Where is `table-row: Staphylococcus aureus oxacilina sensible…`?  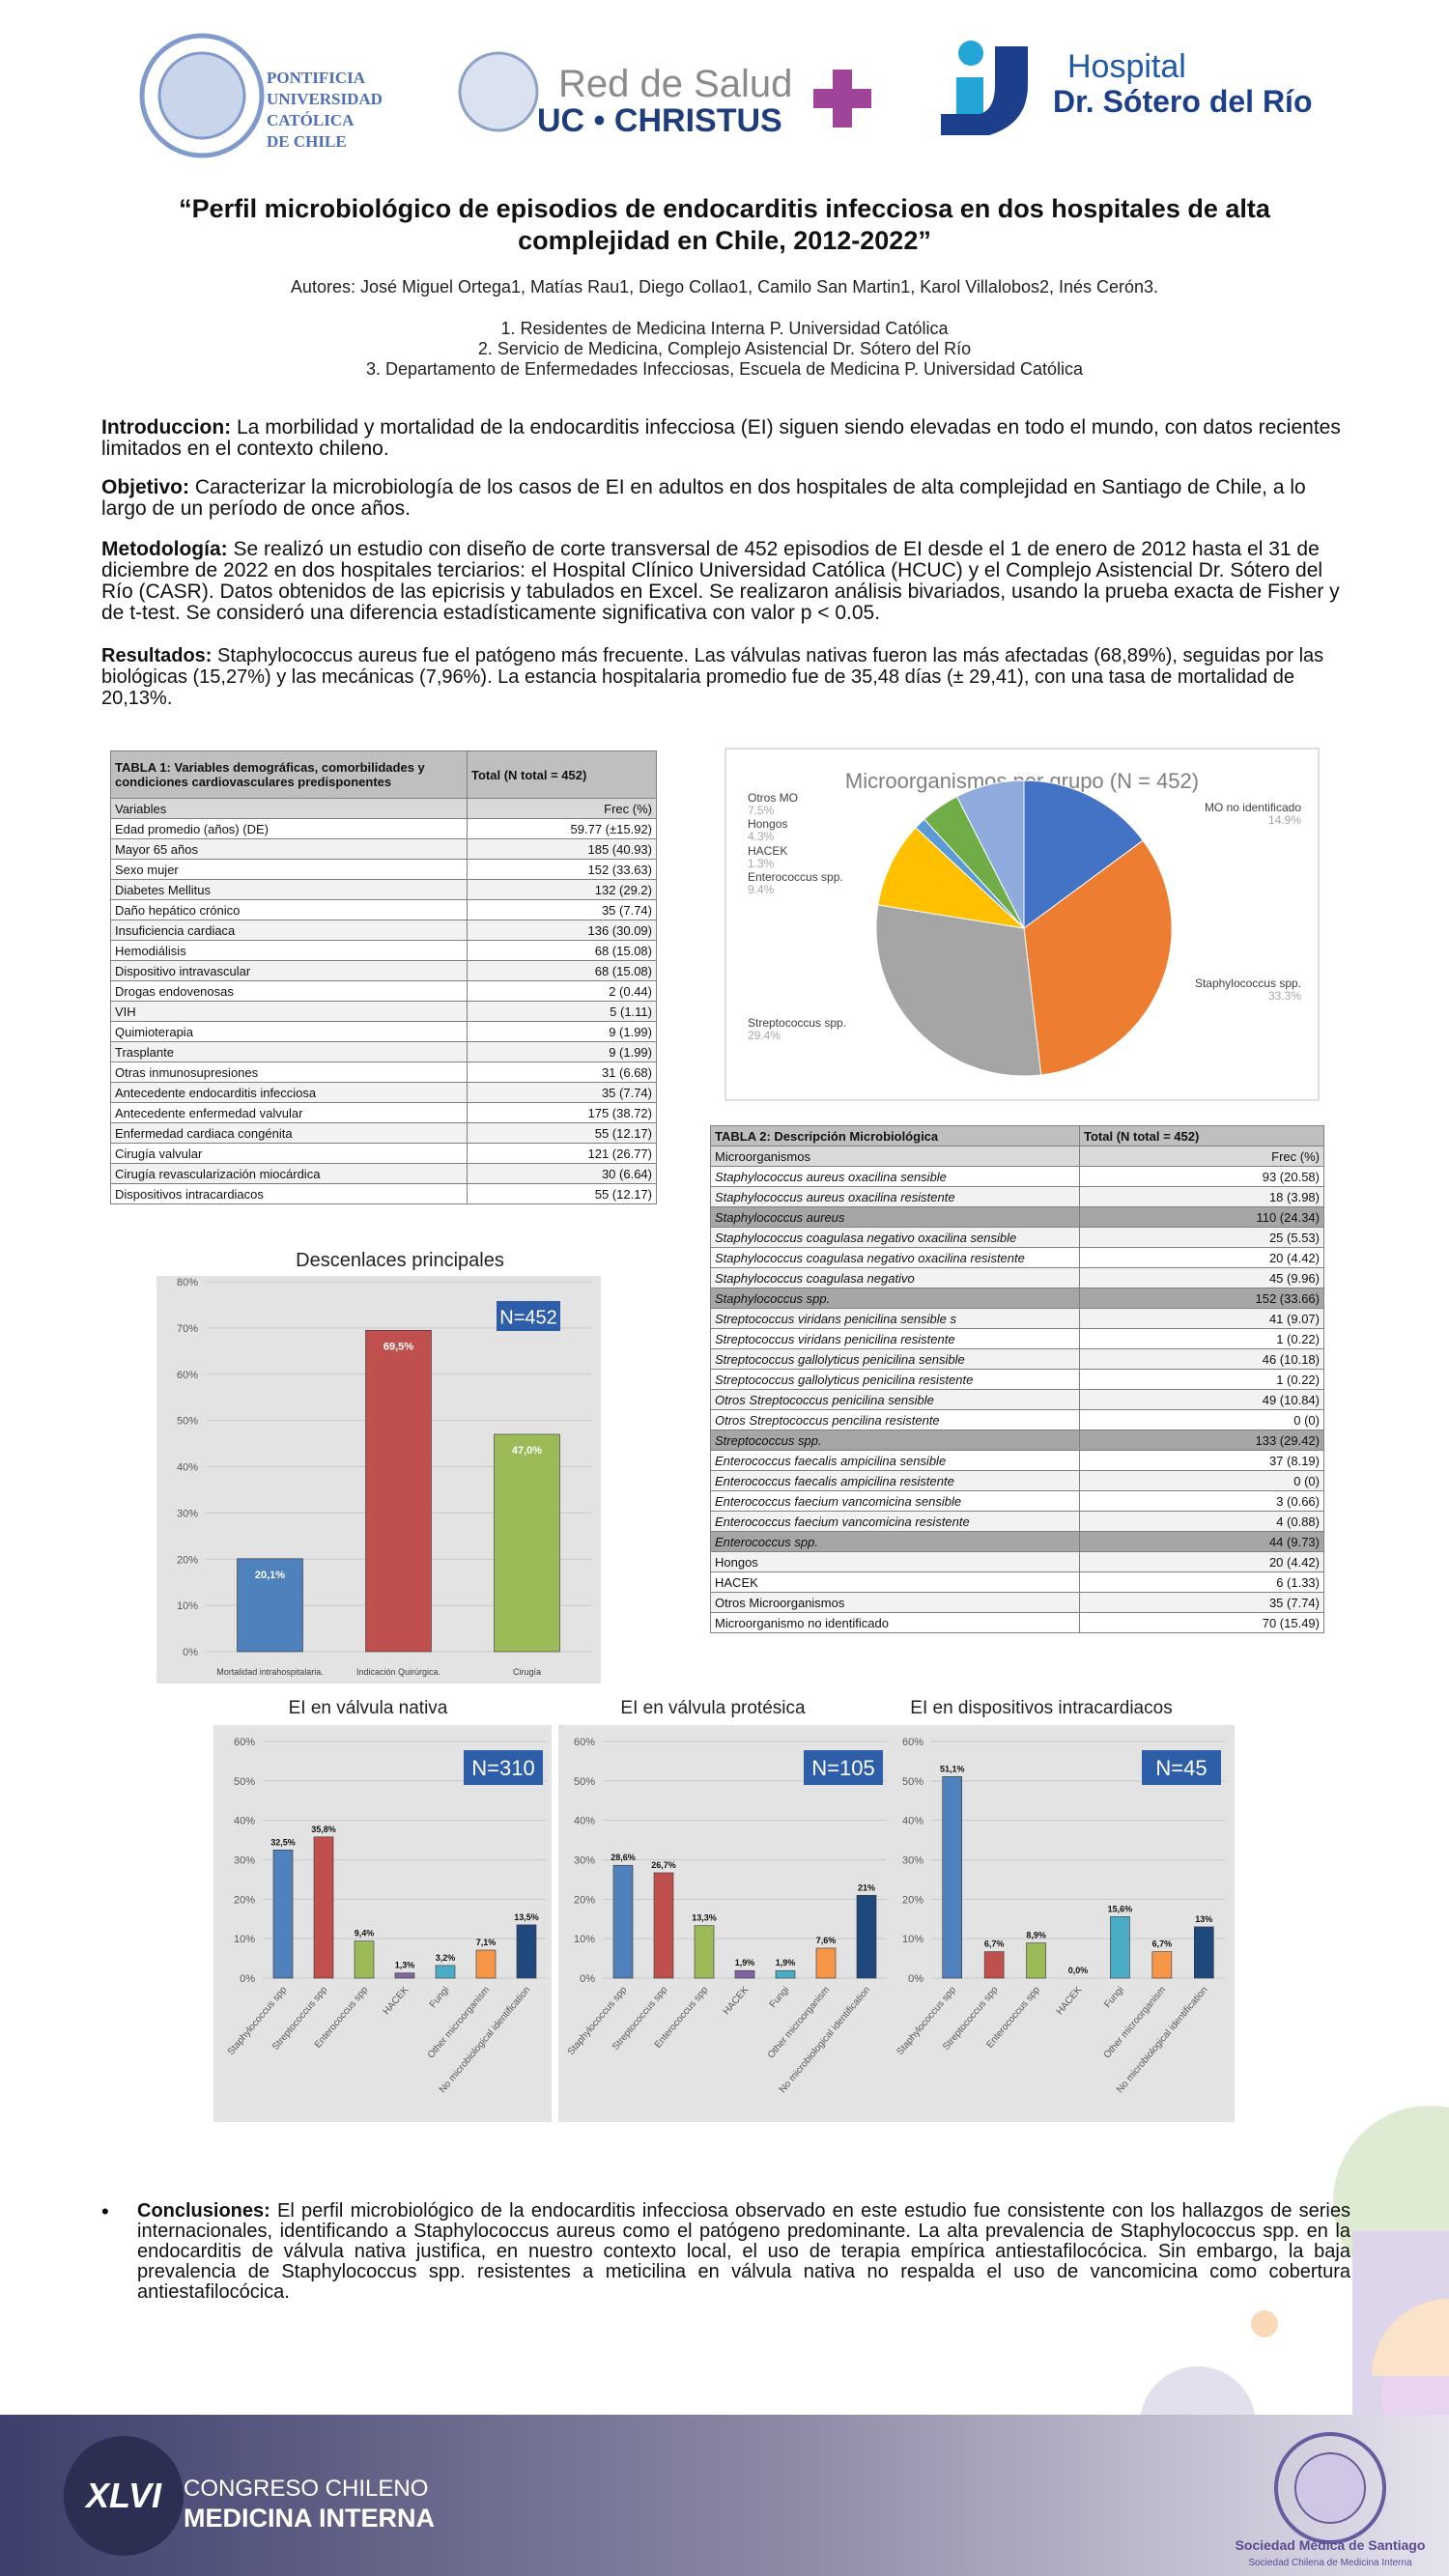 table-row: Staphylococcus aureus oxacilina sensible… is located at coordinates (1017, 1176).